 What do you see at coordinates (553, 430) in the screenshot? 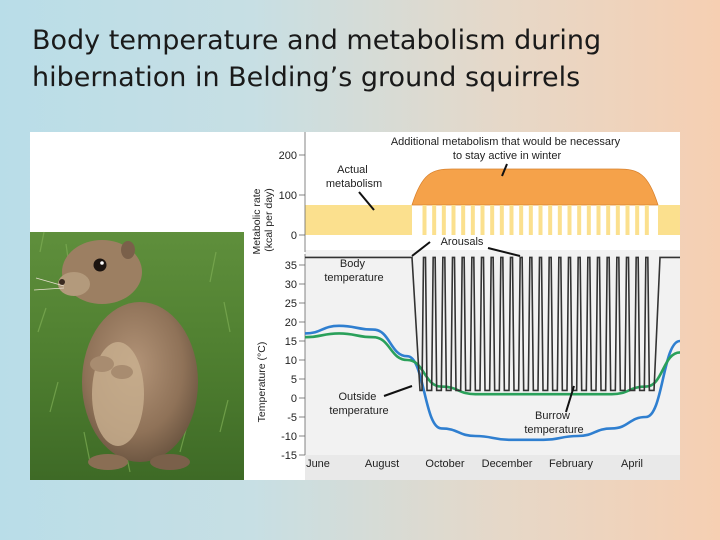
I see `burrow-annotation-line2: temperature` at bounding box center [553, 430].